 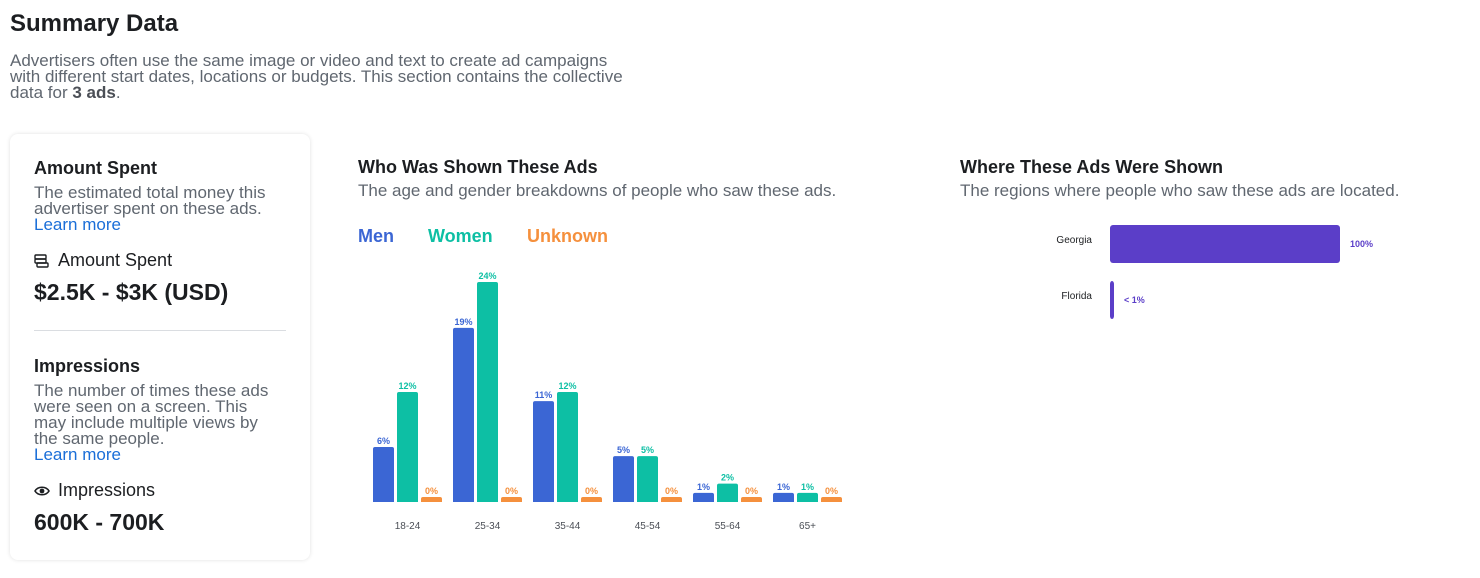 I want to click on bar-label-unknown-65+: 0%, so click(x=831, y=491).